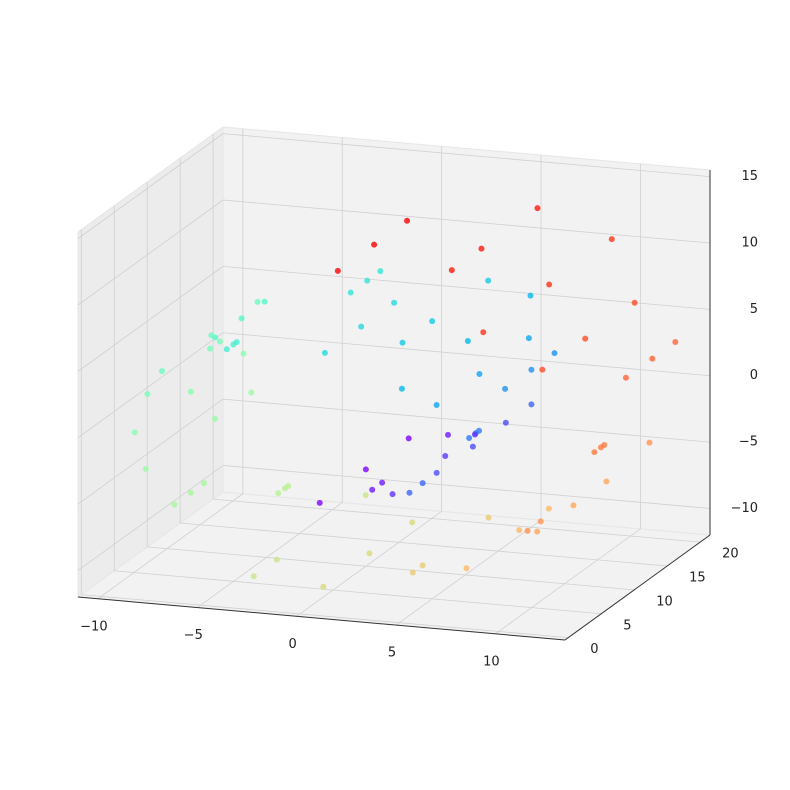  I want to click on y-tick-label: 10, so click(664, 601).